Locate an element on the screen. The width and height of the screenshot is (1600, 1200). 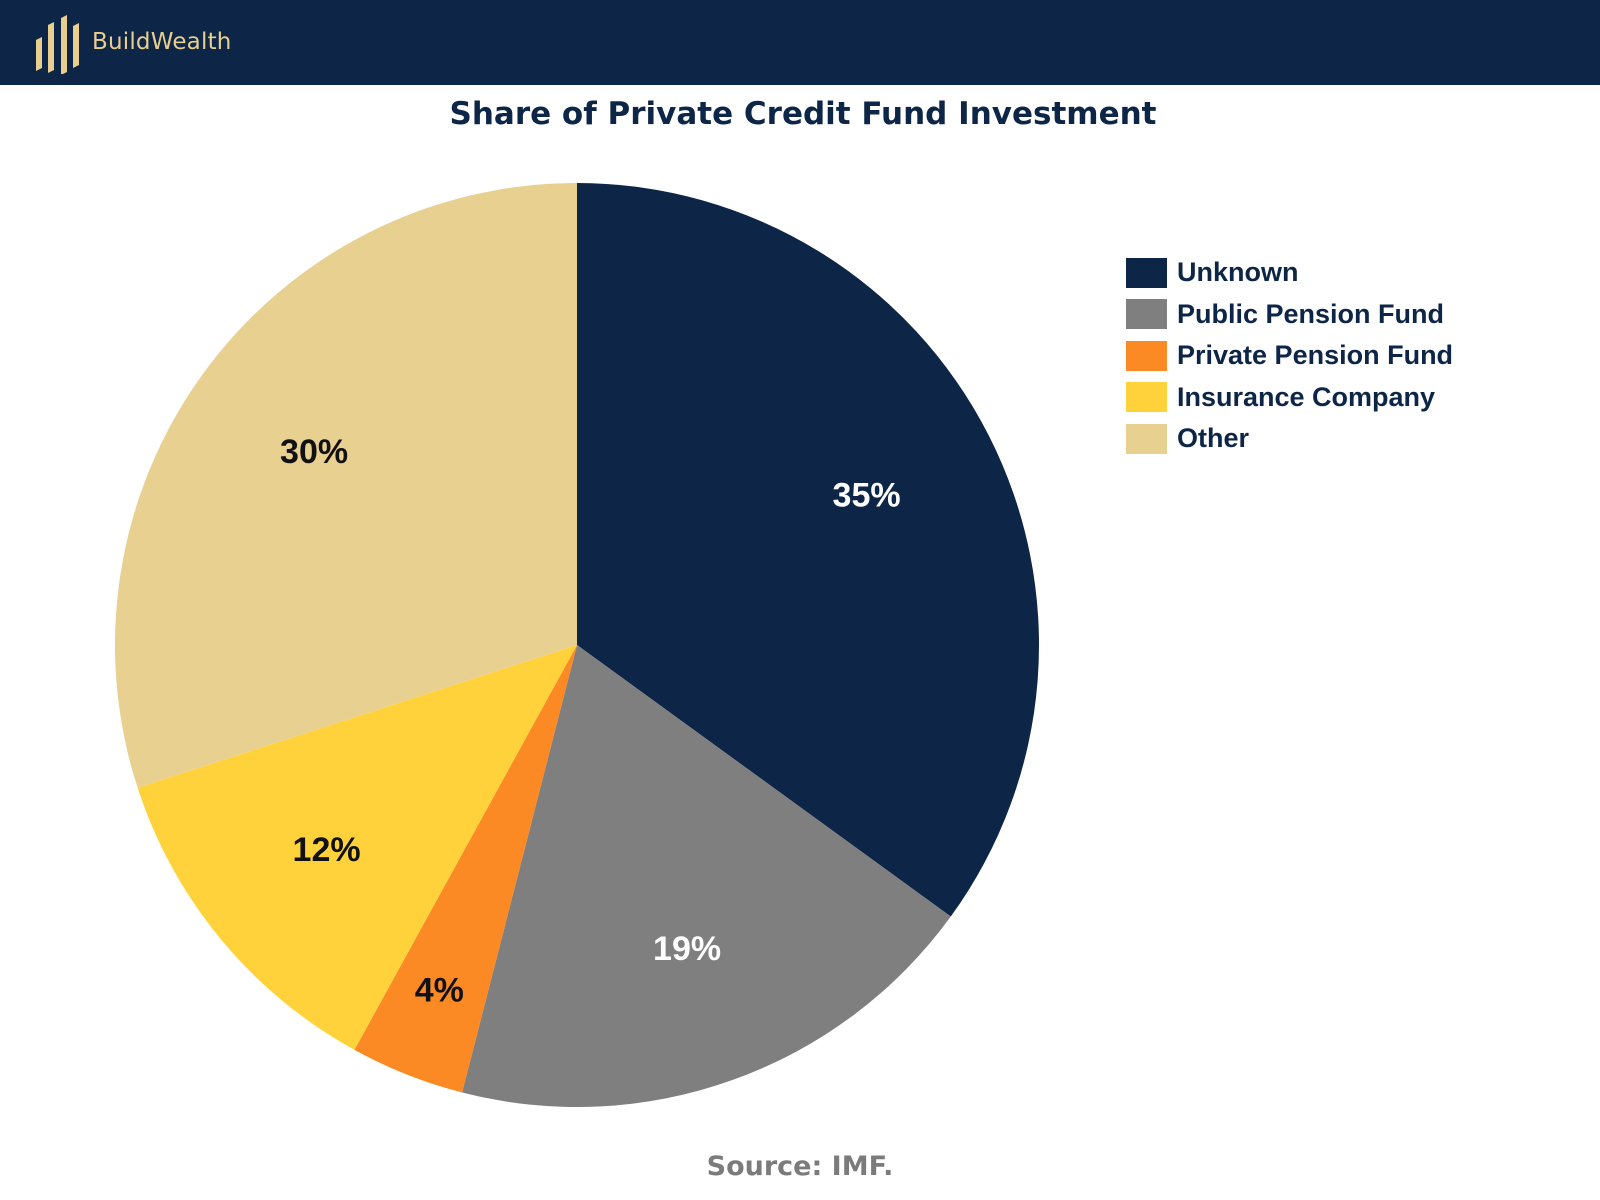
pie-slice-public-pension-fund is located at coordinates (706, 876).